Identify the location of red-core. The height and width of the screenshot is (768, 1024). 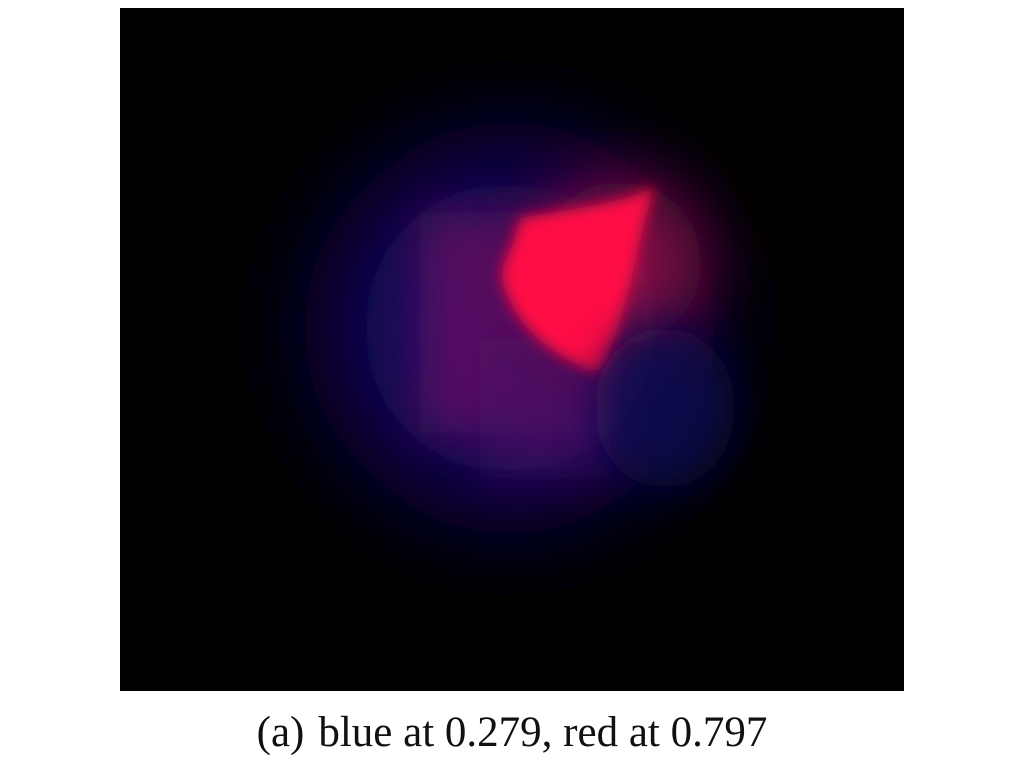
(578, 279).